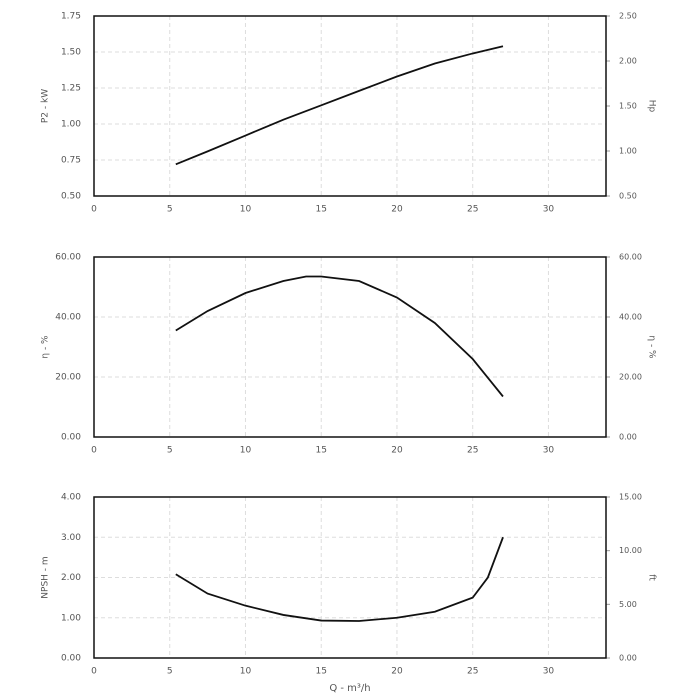 The width and height of the screenshot is (700, 700). What do you see at coordinates (630, 317) in the screenshot?
I see `y2-tick-label: 40.00` at bounding box center [630, 317].